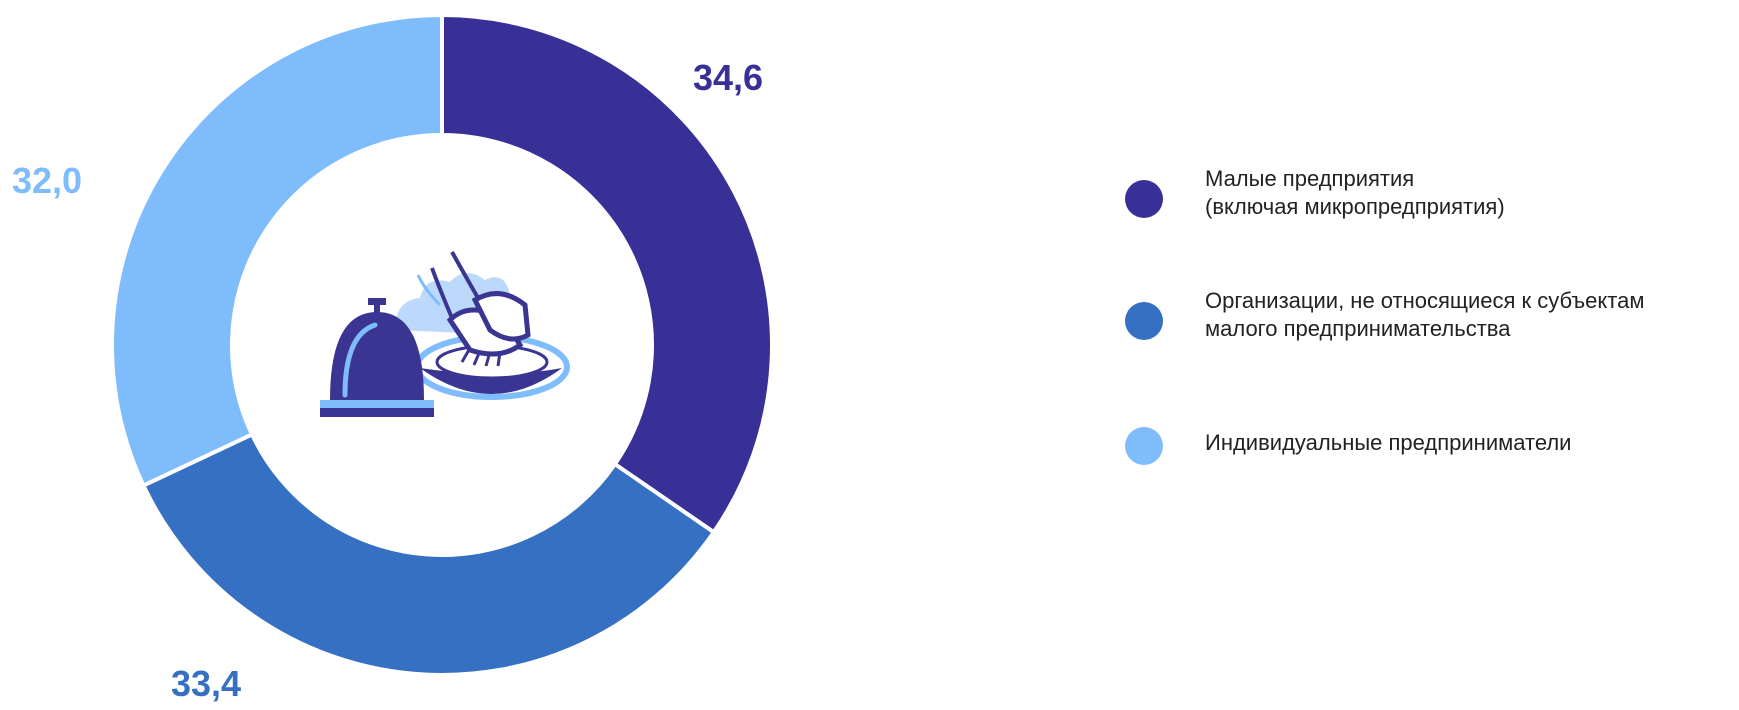  What do you see at coordinates (728, 77) in the screenshot?
I see `data-label-small-enterprises: 34,6` at bounding box center [728, 77].